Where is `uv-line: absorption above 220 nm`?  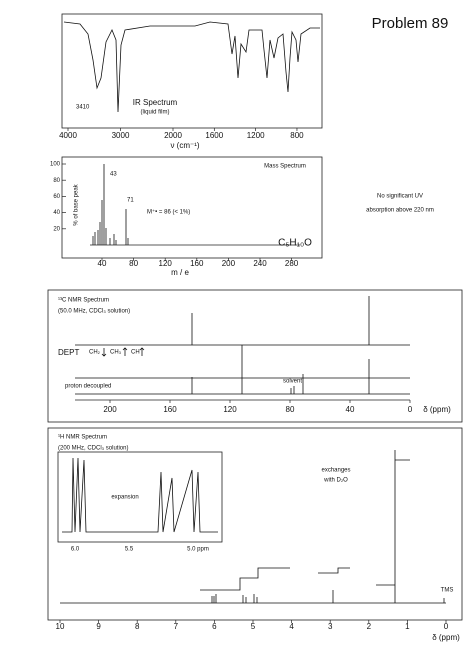 uv-line: absorption above 220 nm is located at coordinates (400, 211).